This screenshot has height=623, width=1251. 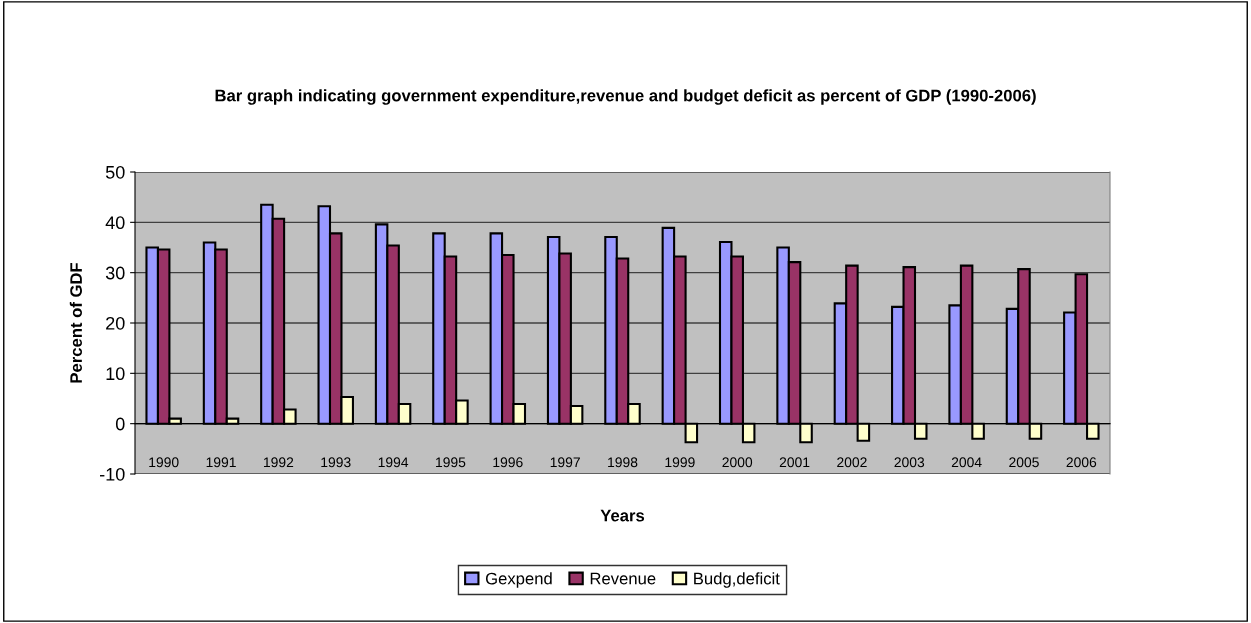 I want to click on y-tick-label: 10, so click(x=115, y=374).